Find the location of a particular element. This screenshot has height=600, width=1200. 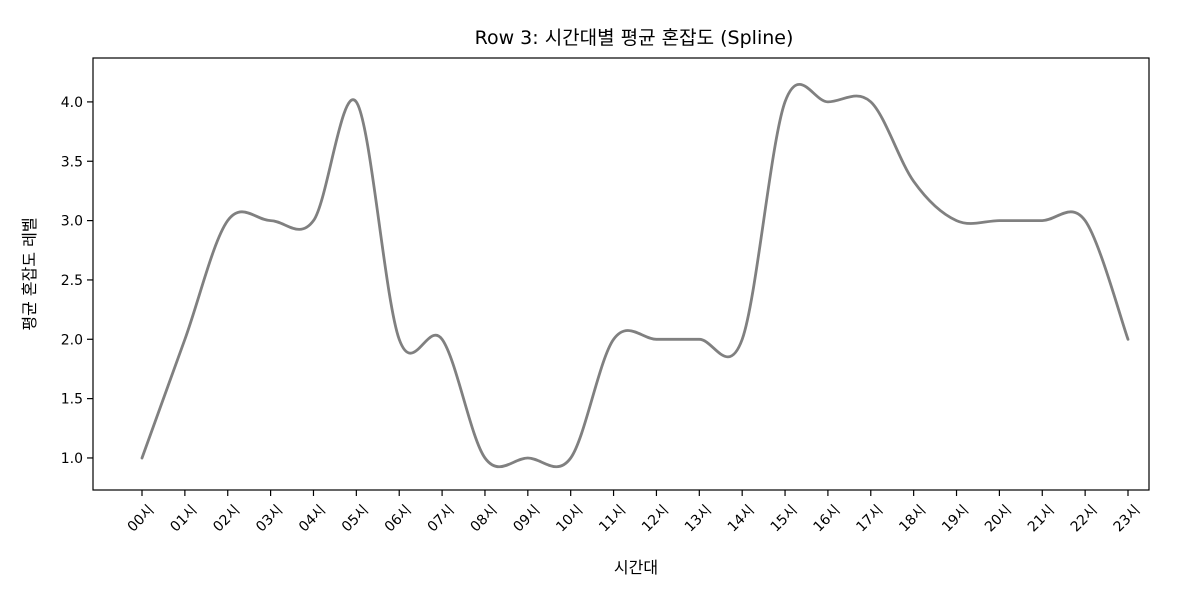

y-tick-label: 2.5 is located at coordinates (72, 281).